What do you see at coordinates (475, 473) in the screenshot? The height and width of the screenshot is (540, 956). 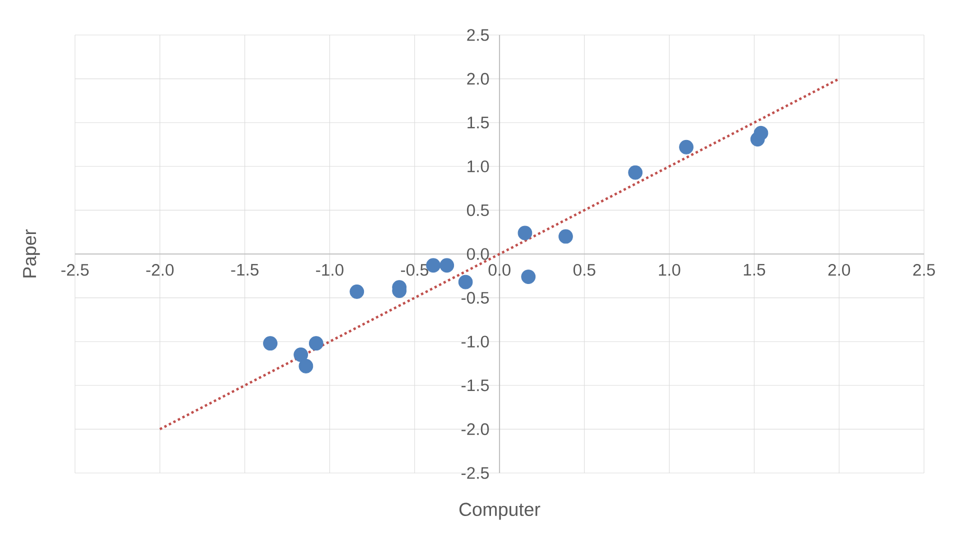 I see `y-tick-label: -2.5` at bounding box center [475, 473].